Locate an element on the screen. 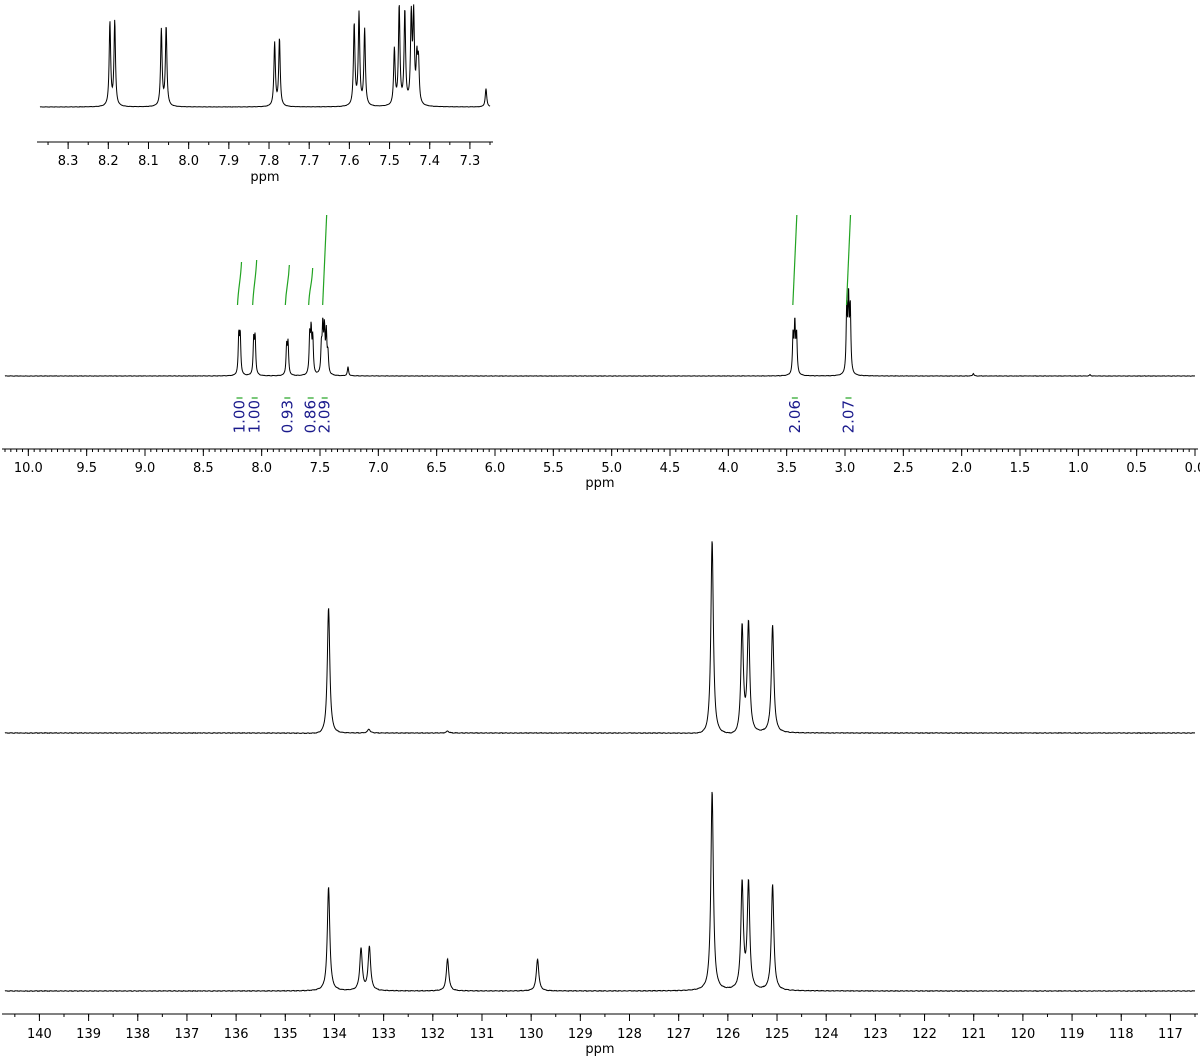 The width and height of the screenshot is (1200, 1063). tick-label: 137 is located at coordinates (187, 1034).